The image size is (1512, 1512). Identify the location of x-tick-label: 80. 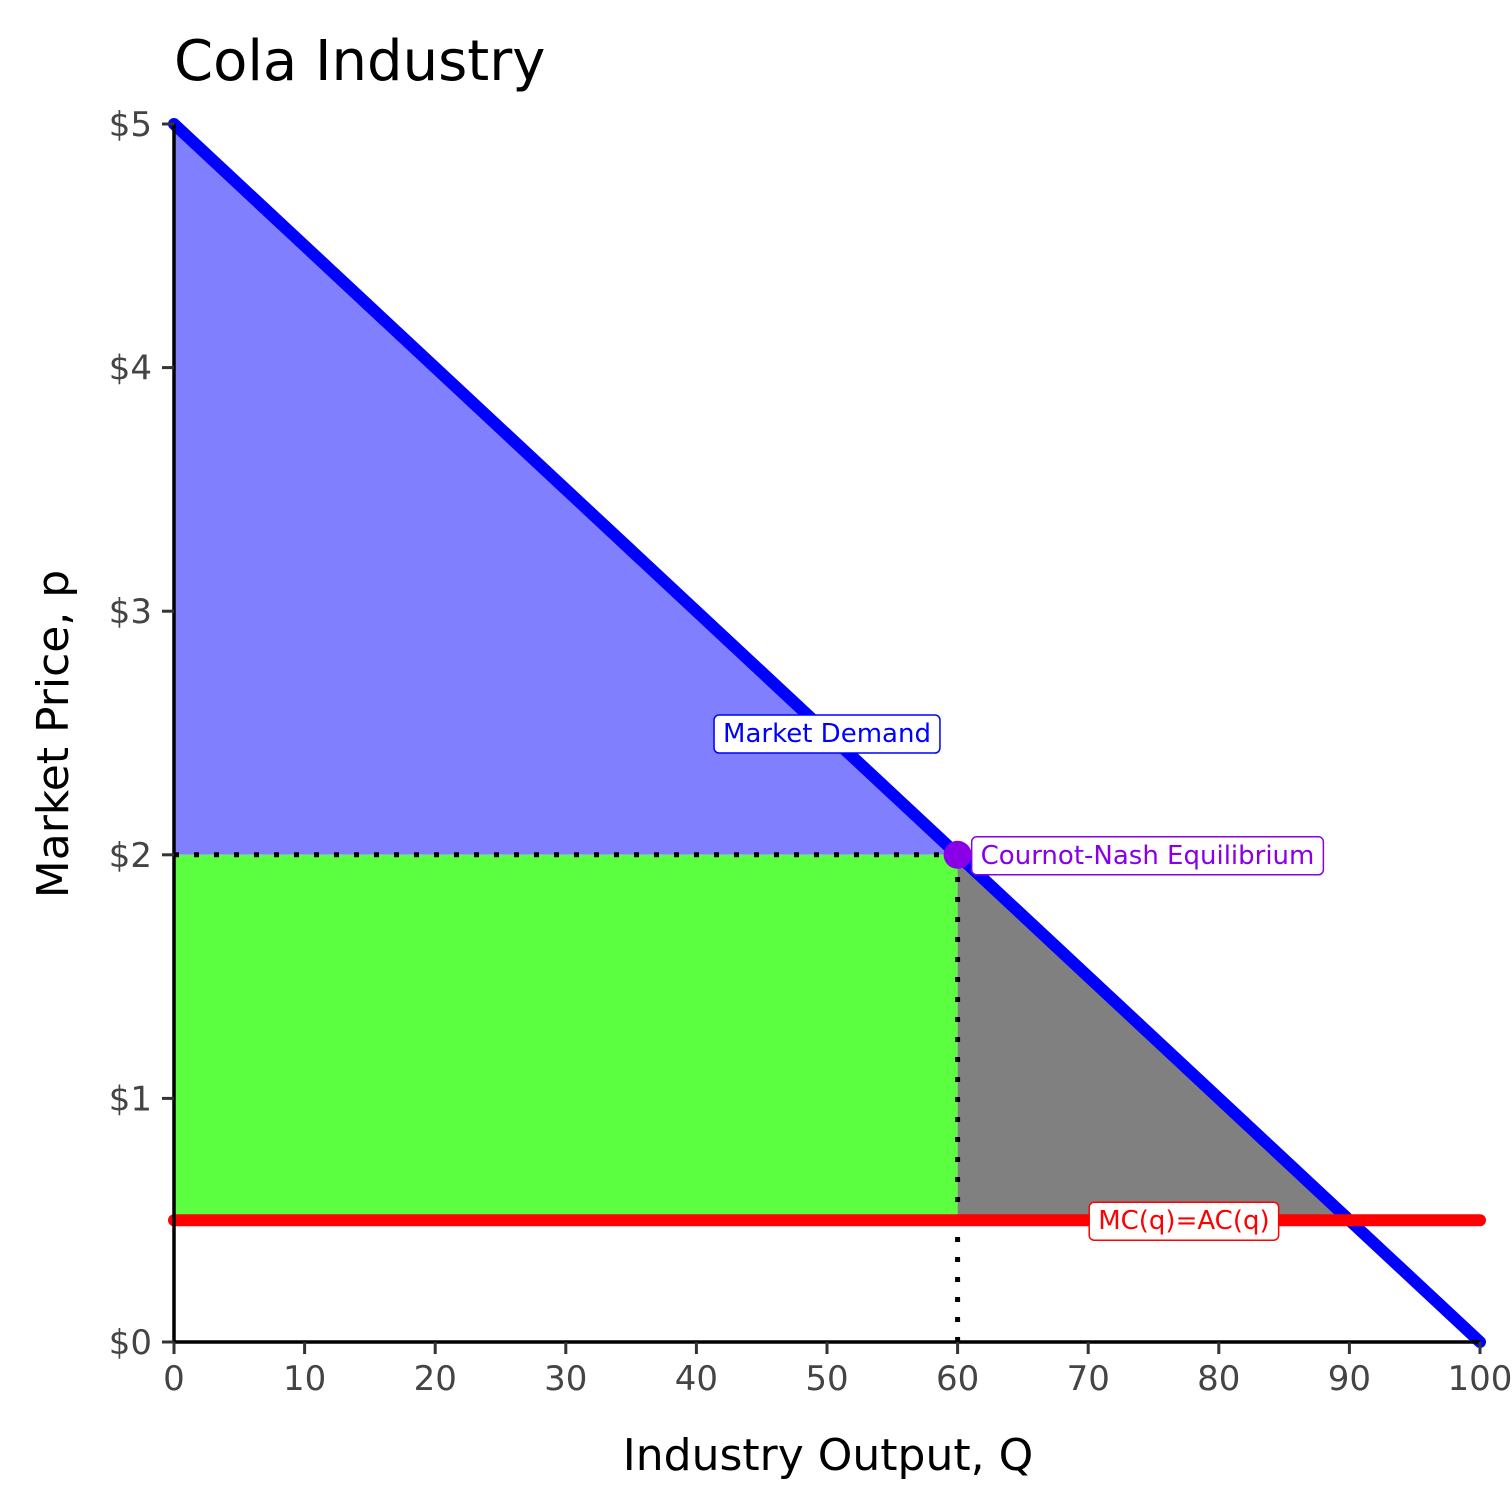
(1218, 1379).